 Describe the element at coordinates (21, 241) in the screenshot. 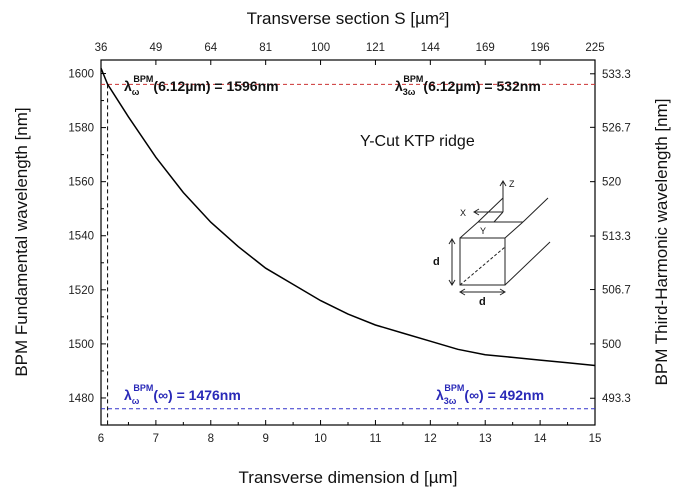

I see `y-axis-title: BPM Fundamental wavelength [nm]` at that location.